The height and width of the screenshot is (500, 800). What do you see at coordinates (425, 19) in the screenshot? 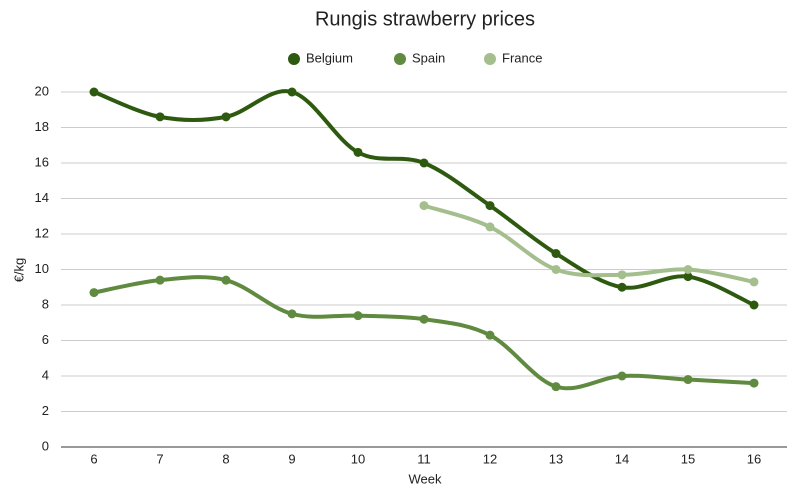
I see `chart-title: Rungis strawberry prices` at bounding box center [425, 19].